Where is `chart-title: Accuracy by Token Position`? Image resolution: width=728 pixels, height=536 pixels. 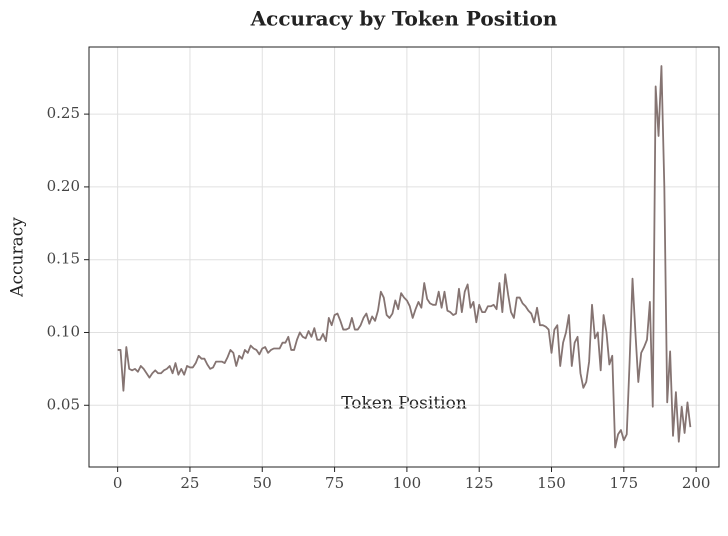
chart-title: Accuracy by Token Position is located at coordinates (404, 19).